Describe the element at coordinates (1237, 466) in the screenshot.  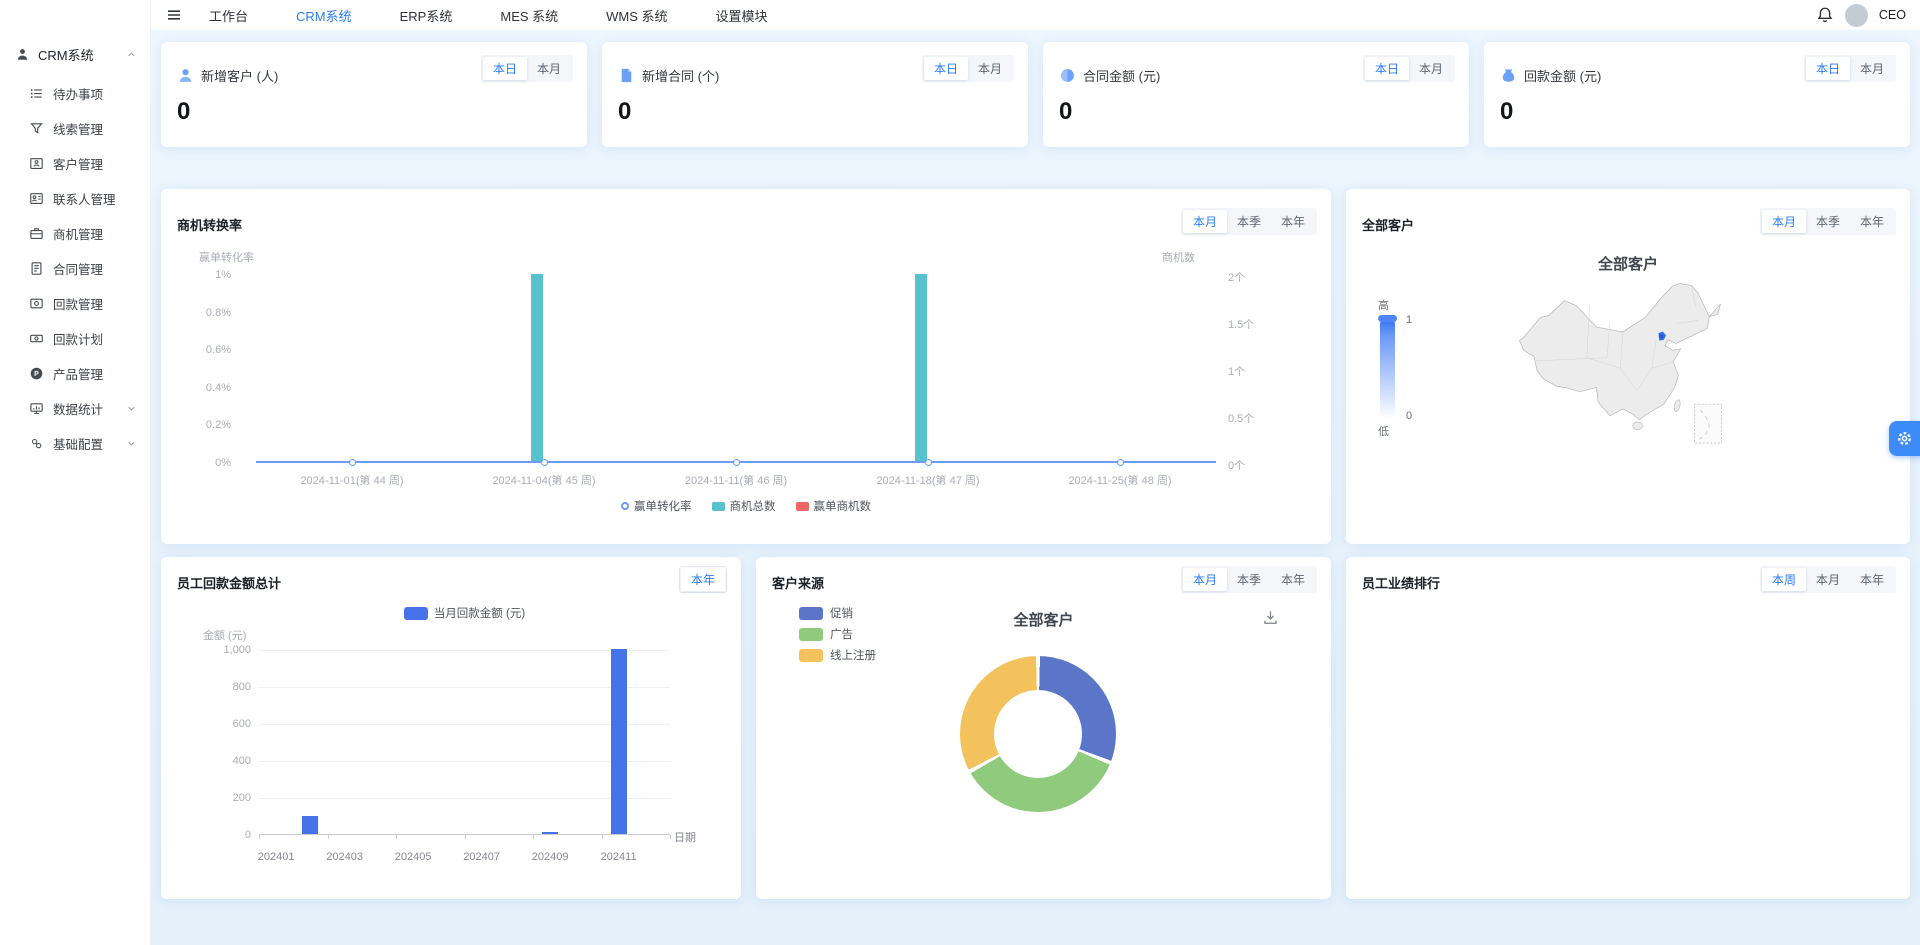
I see `y-tick-label: 0个` at that location.